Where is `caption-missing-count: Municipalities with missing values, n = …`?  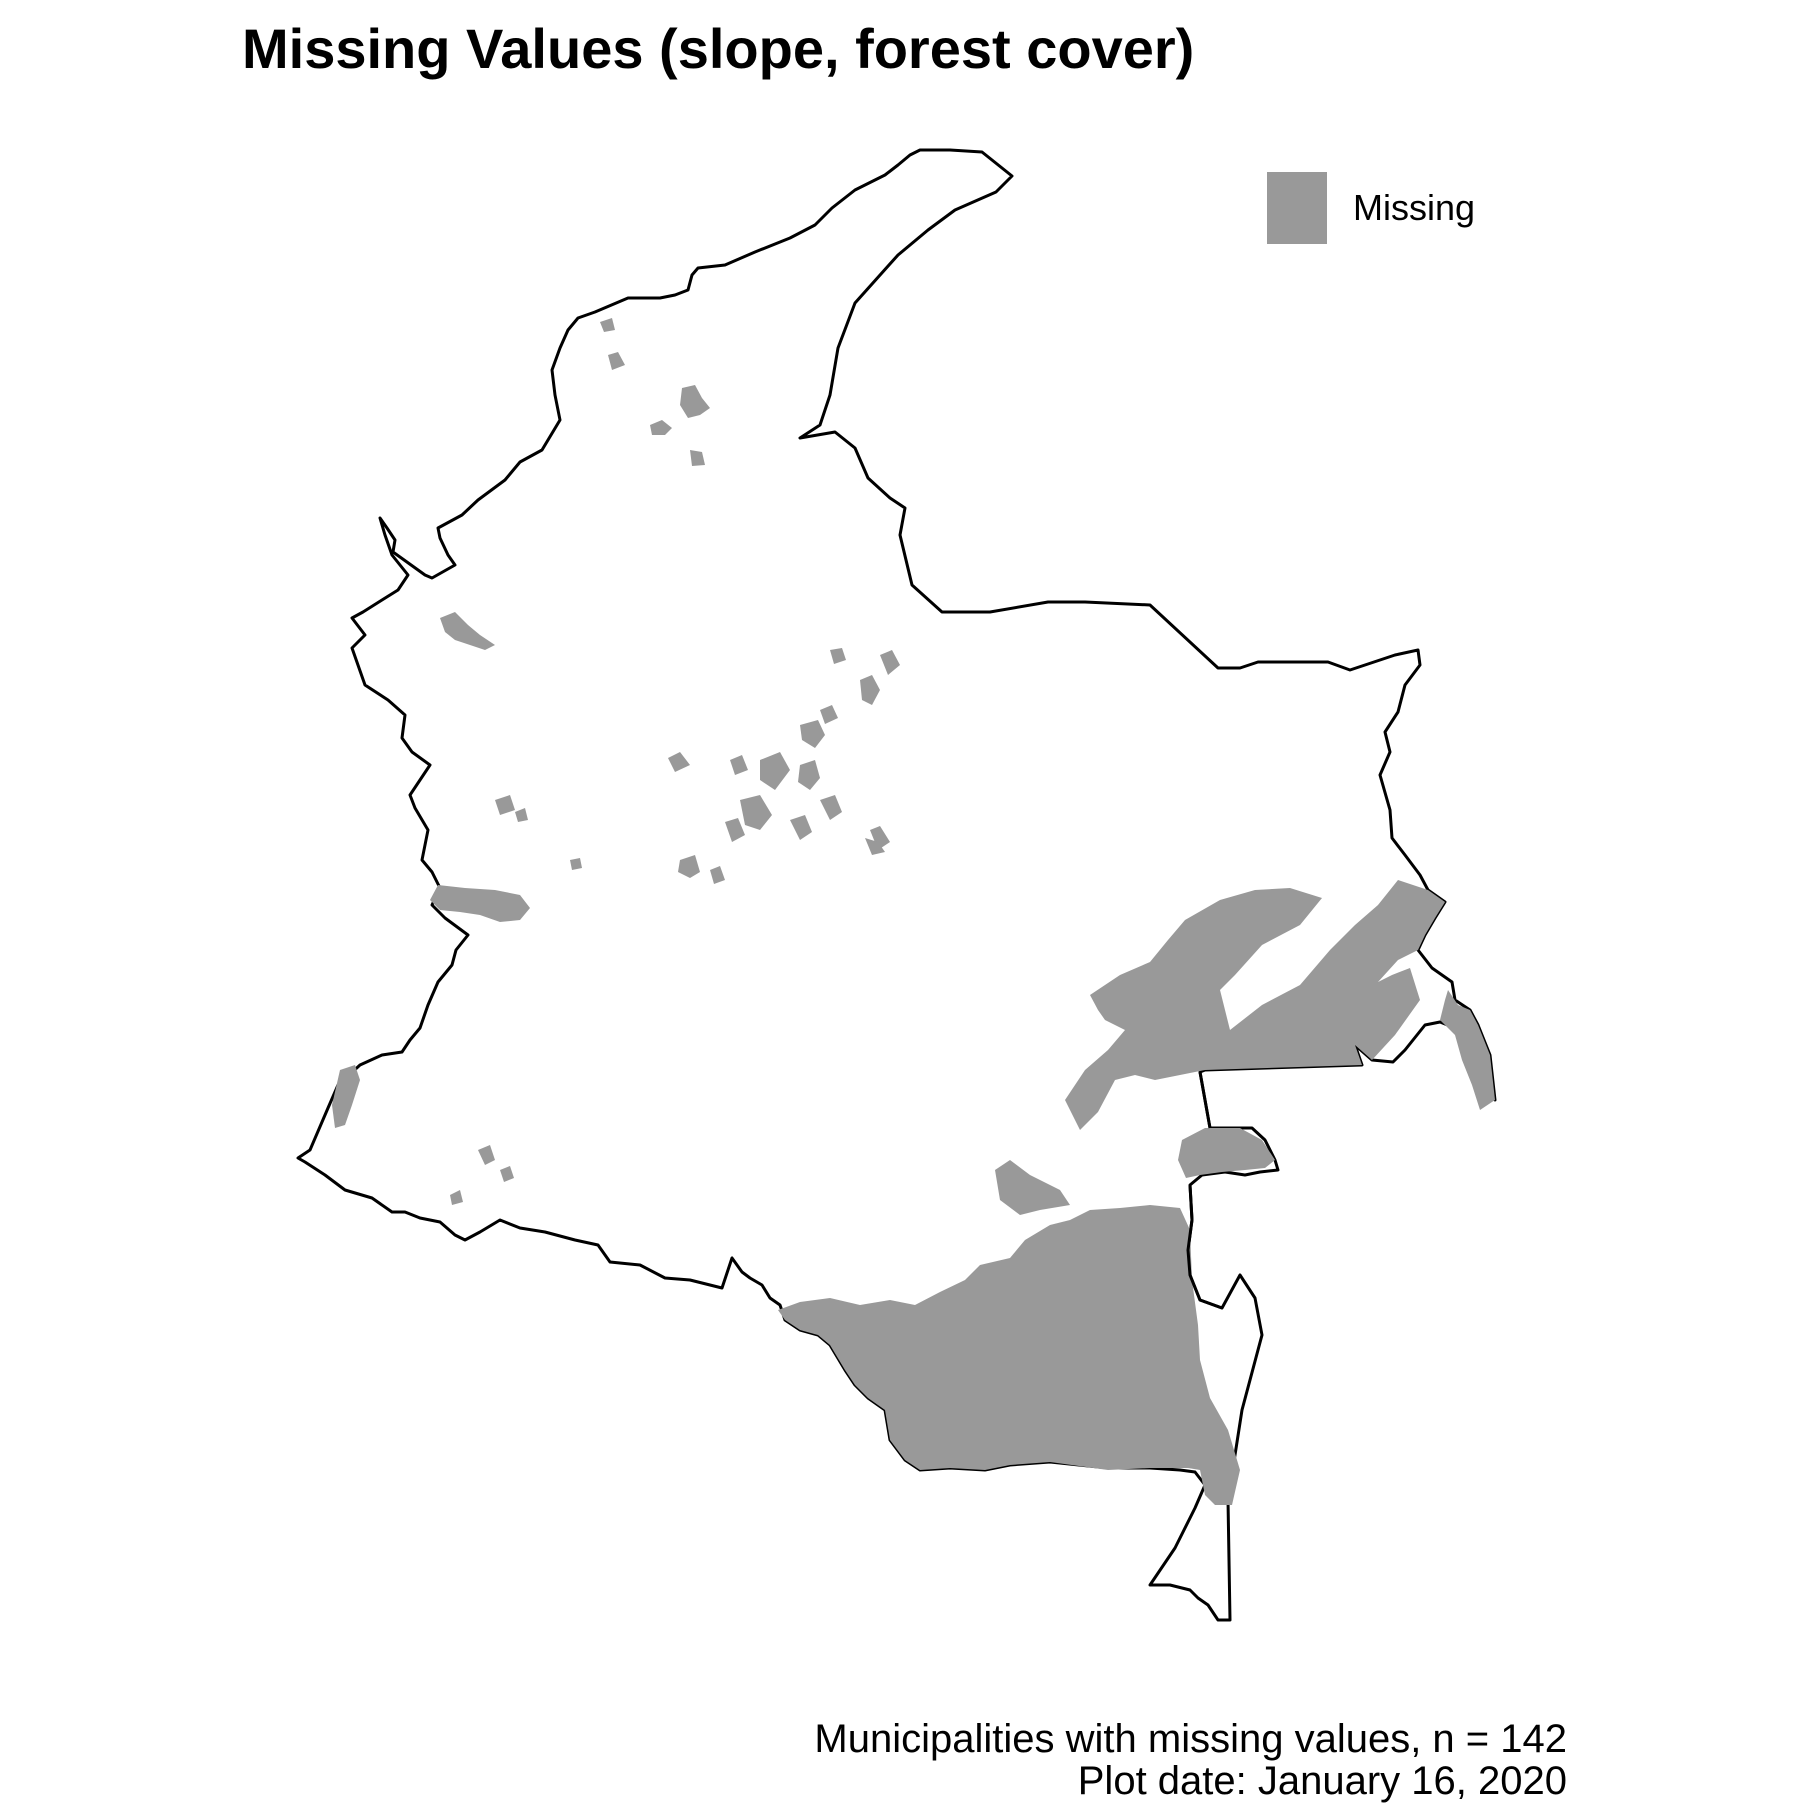 caption-missing-count: Municipalities with missing values, n = … is located at coordinates (1190, 1739).